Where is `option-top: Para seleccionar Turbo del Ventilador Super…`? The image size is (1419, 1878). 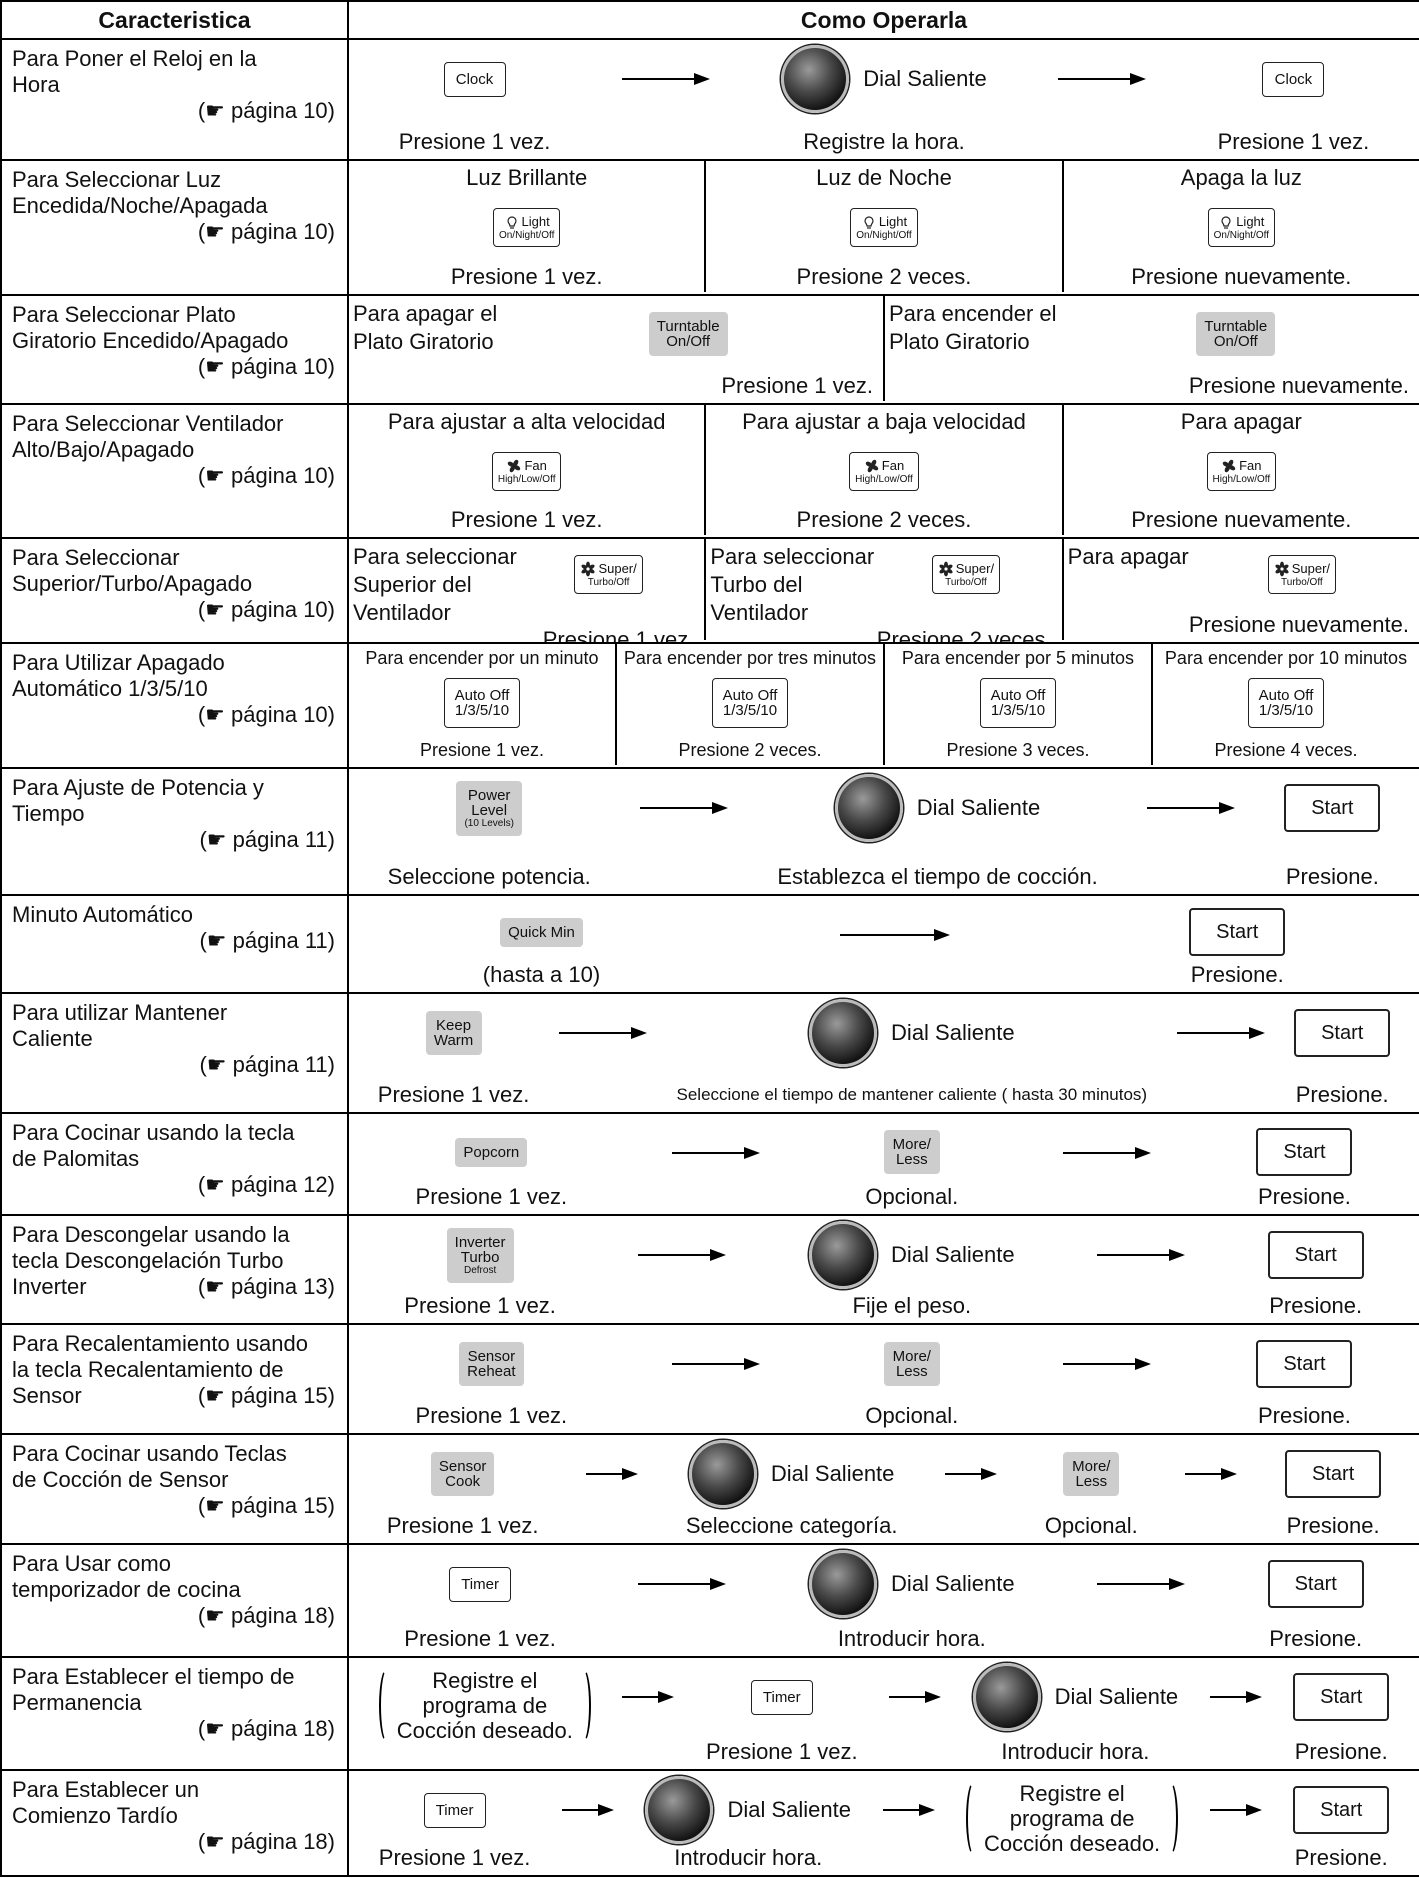
option-top: Para seleccionar Turbo del Ventilador Super… is located at coordinates (883, 585).